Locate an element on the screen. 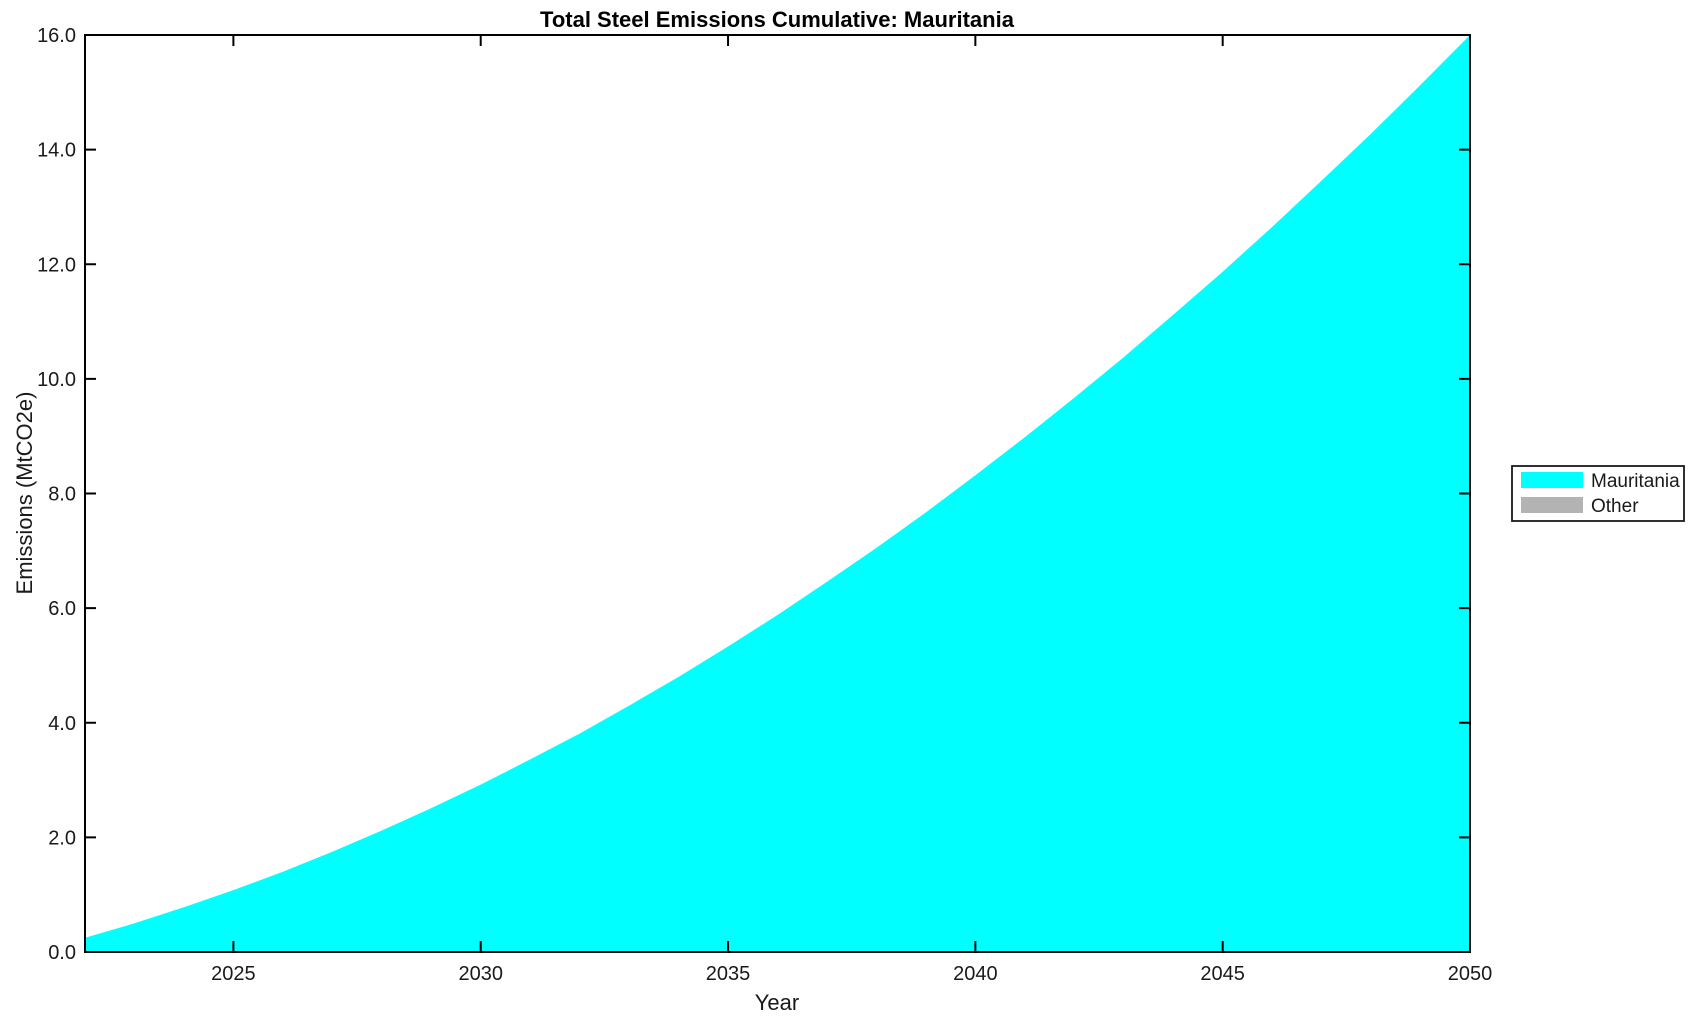 The image size is (1696, 1021). legend-swatch-other is located at coordinates (1552, 505).